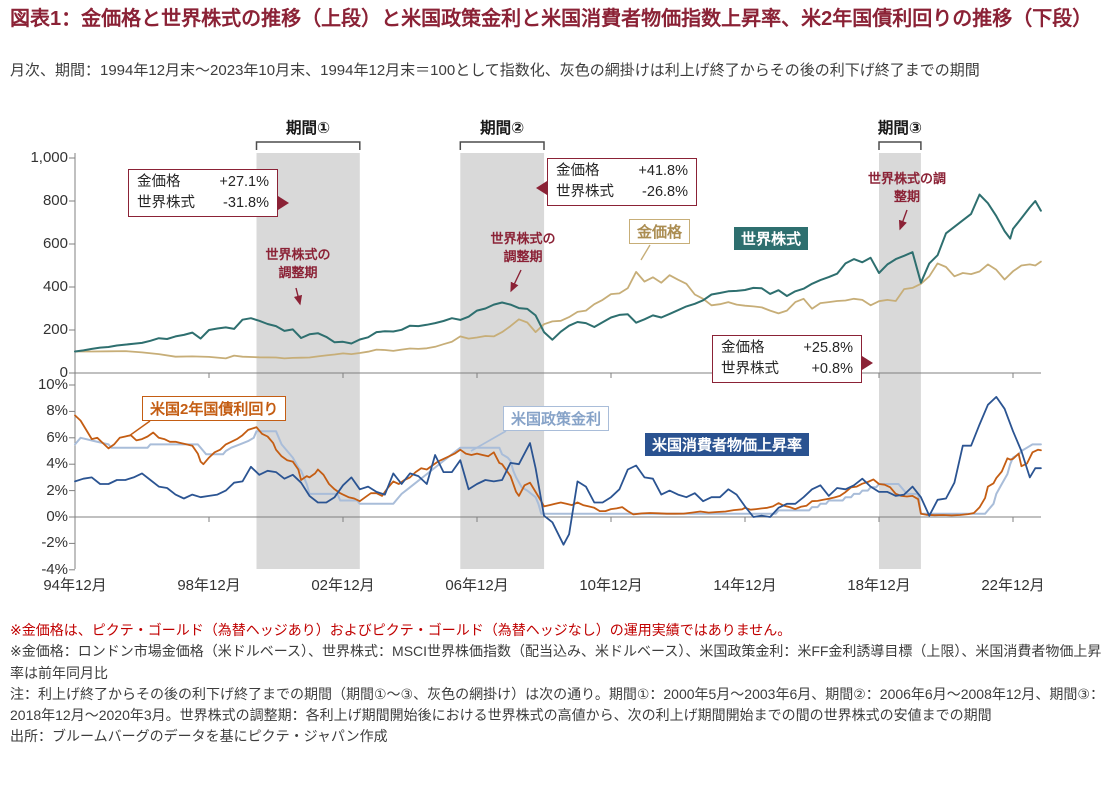  Describe the element at coordinates (55, 243) in the screenshot. I see `y-tick-label: 600` at that location.